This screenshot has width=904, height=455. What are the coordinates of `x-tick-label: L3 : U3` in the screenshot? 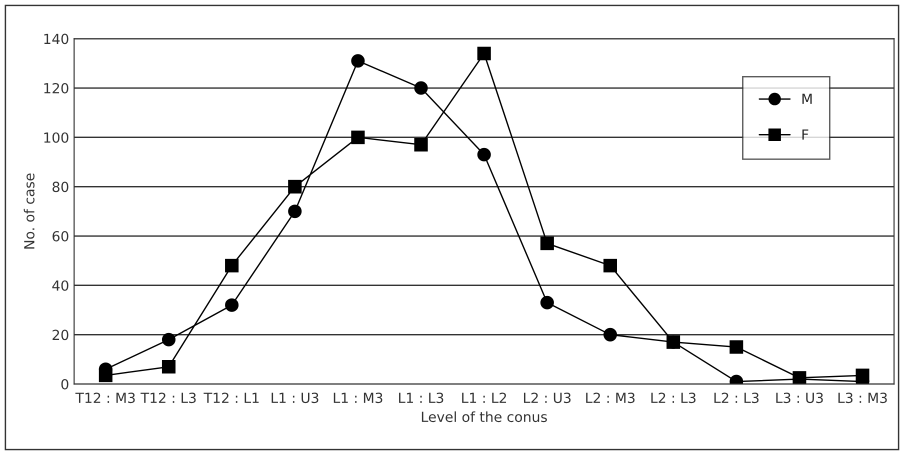 It's located at (799, 398).